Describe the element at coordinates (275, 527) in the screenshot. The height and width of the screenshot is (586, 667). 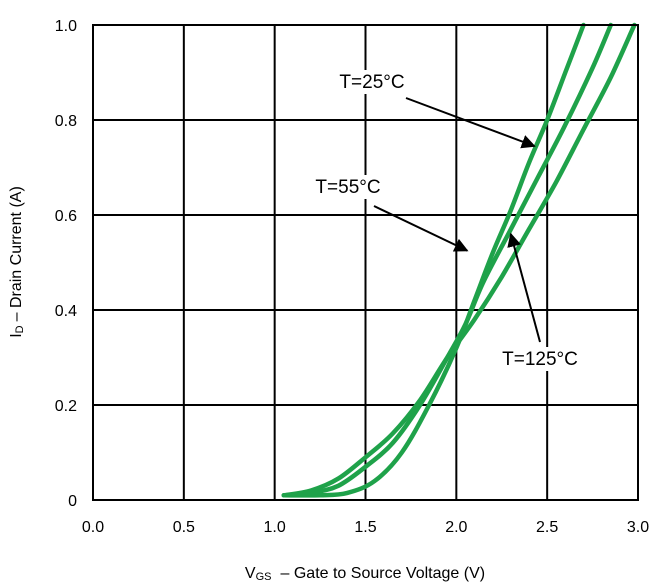
I see `x-tick-label-2: 1.0` at that location.